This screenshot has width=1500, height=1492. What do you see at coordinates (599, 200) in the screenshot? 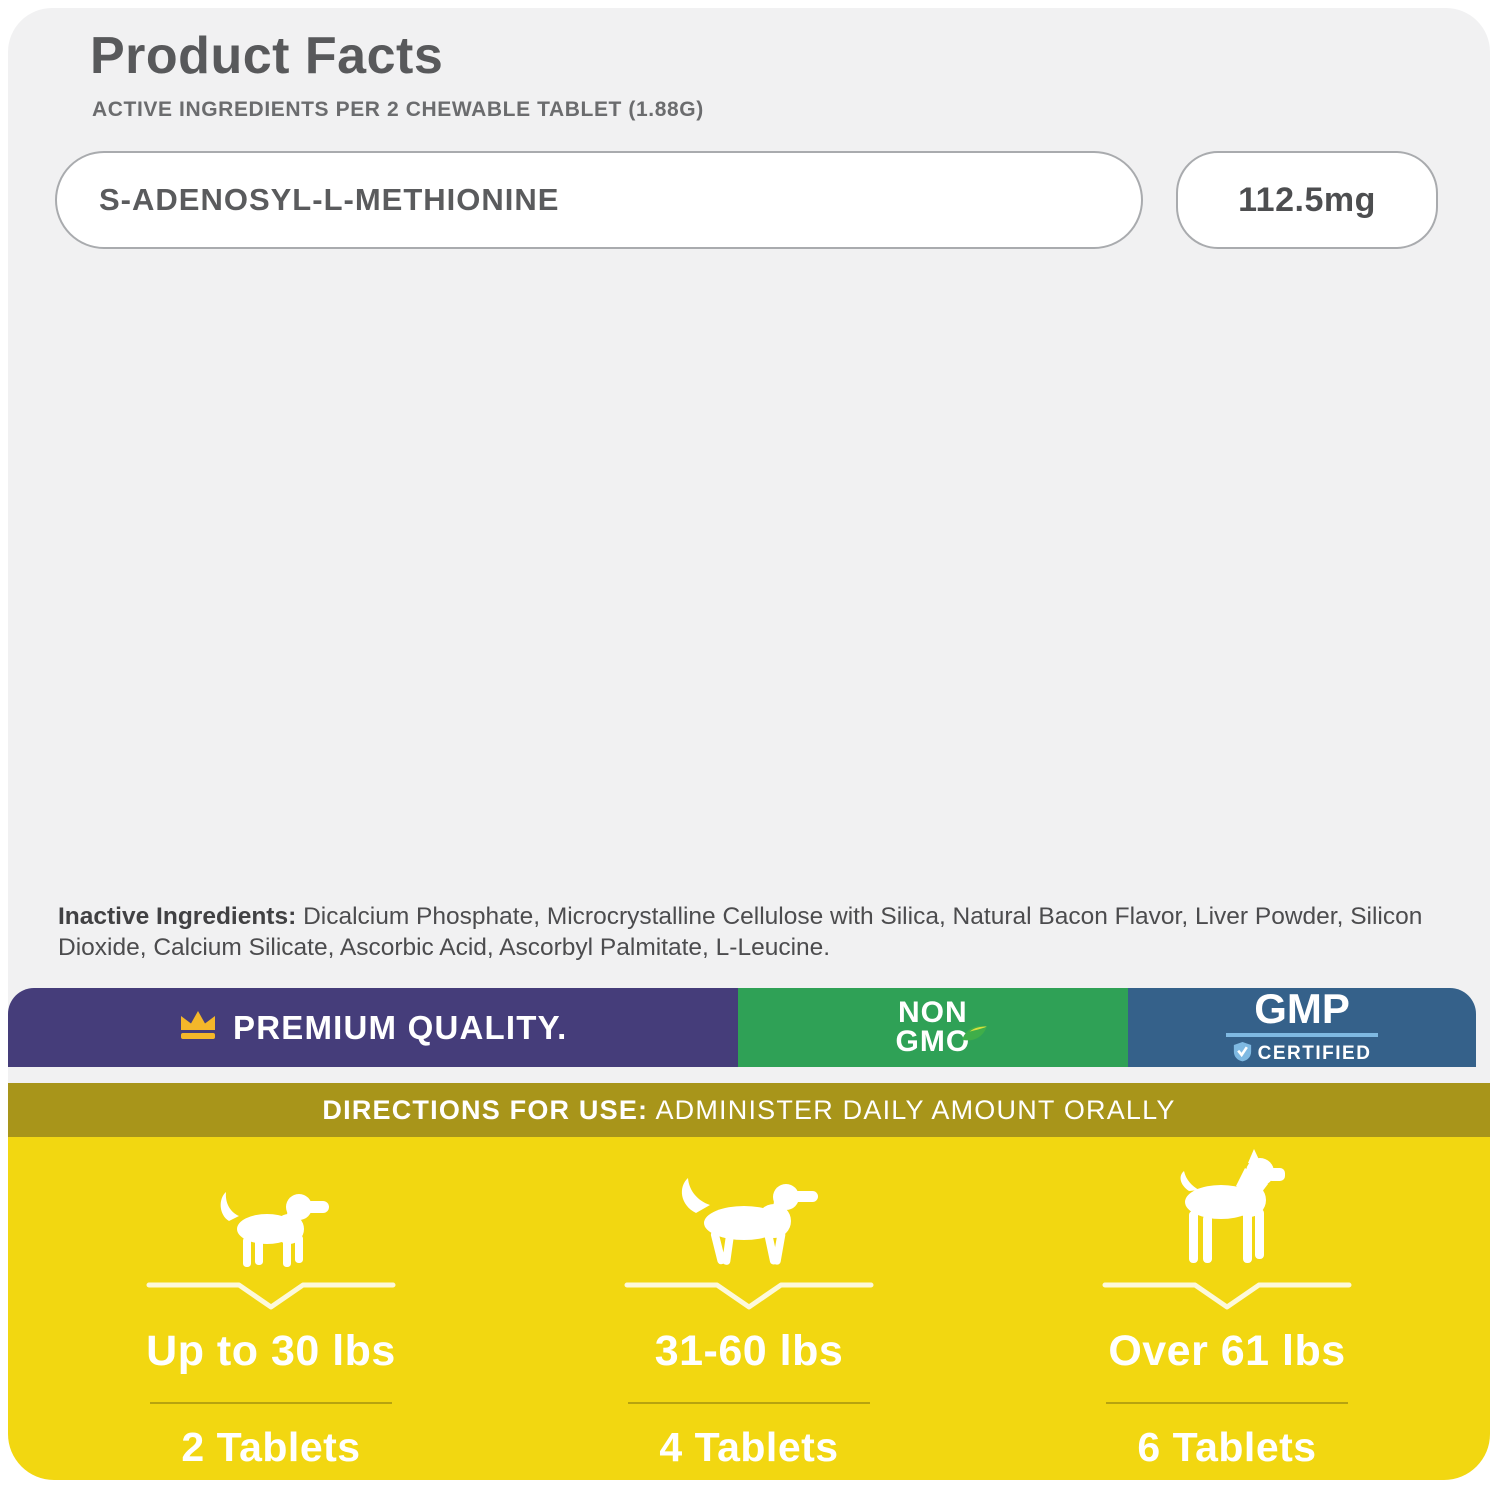
I see `ingredient-name-pill: S-ADENOSYL-L-METHIONINE` at bounding box center [599, 200].